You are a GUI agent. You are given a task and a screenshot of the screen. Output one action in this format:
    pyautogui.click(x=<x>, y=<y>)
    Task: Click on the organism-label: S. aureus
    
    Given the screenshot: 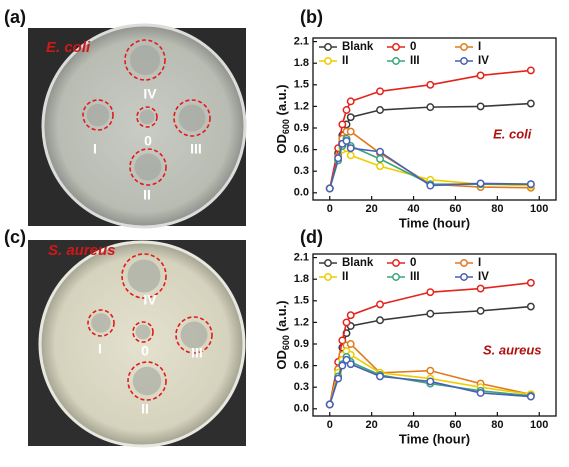 What is the action you would take?
    pyautogui.click(x=82, y=250)
    